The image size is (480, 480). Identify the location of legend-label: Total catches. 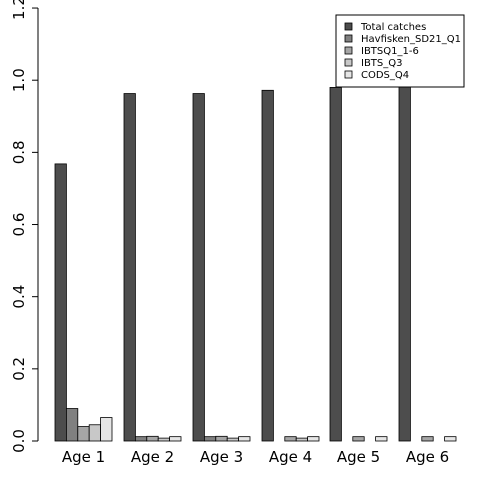
(393, 27).